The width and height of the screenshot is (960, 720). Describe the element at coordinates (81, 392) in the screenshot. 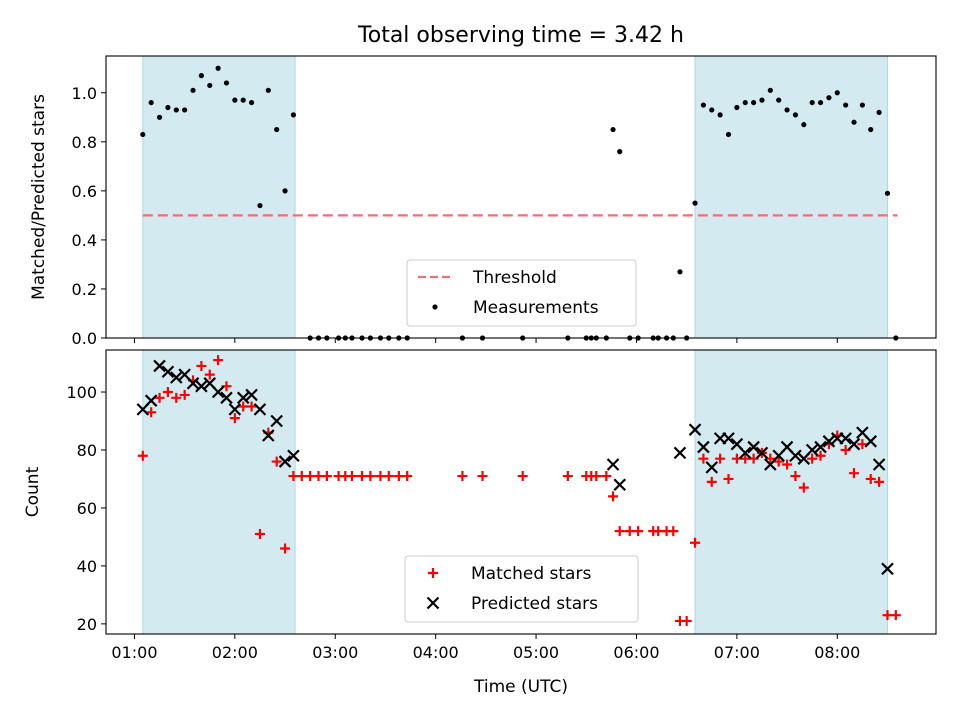

I see `y-tick-label: 100` at that location.